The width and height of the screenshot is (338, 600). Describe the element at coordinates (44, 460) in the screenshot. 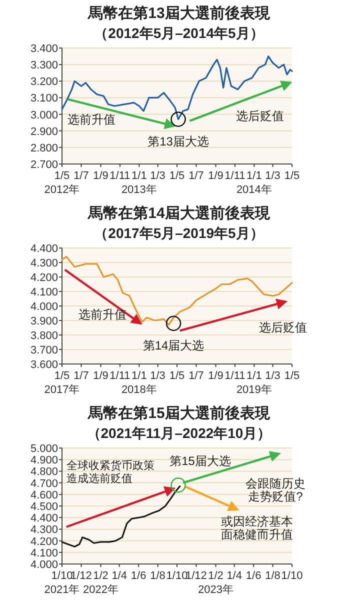

I see `y-tick-label: 4.900` at that location.